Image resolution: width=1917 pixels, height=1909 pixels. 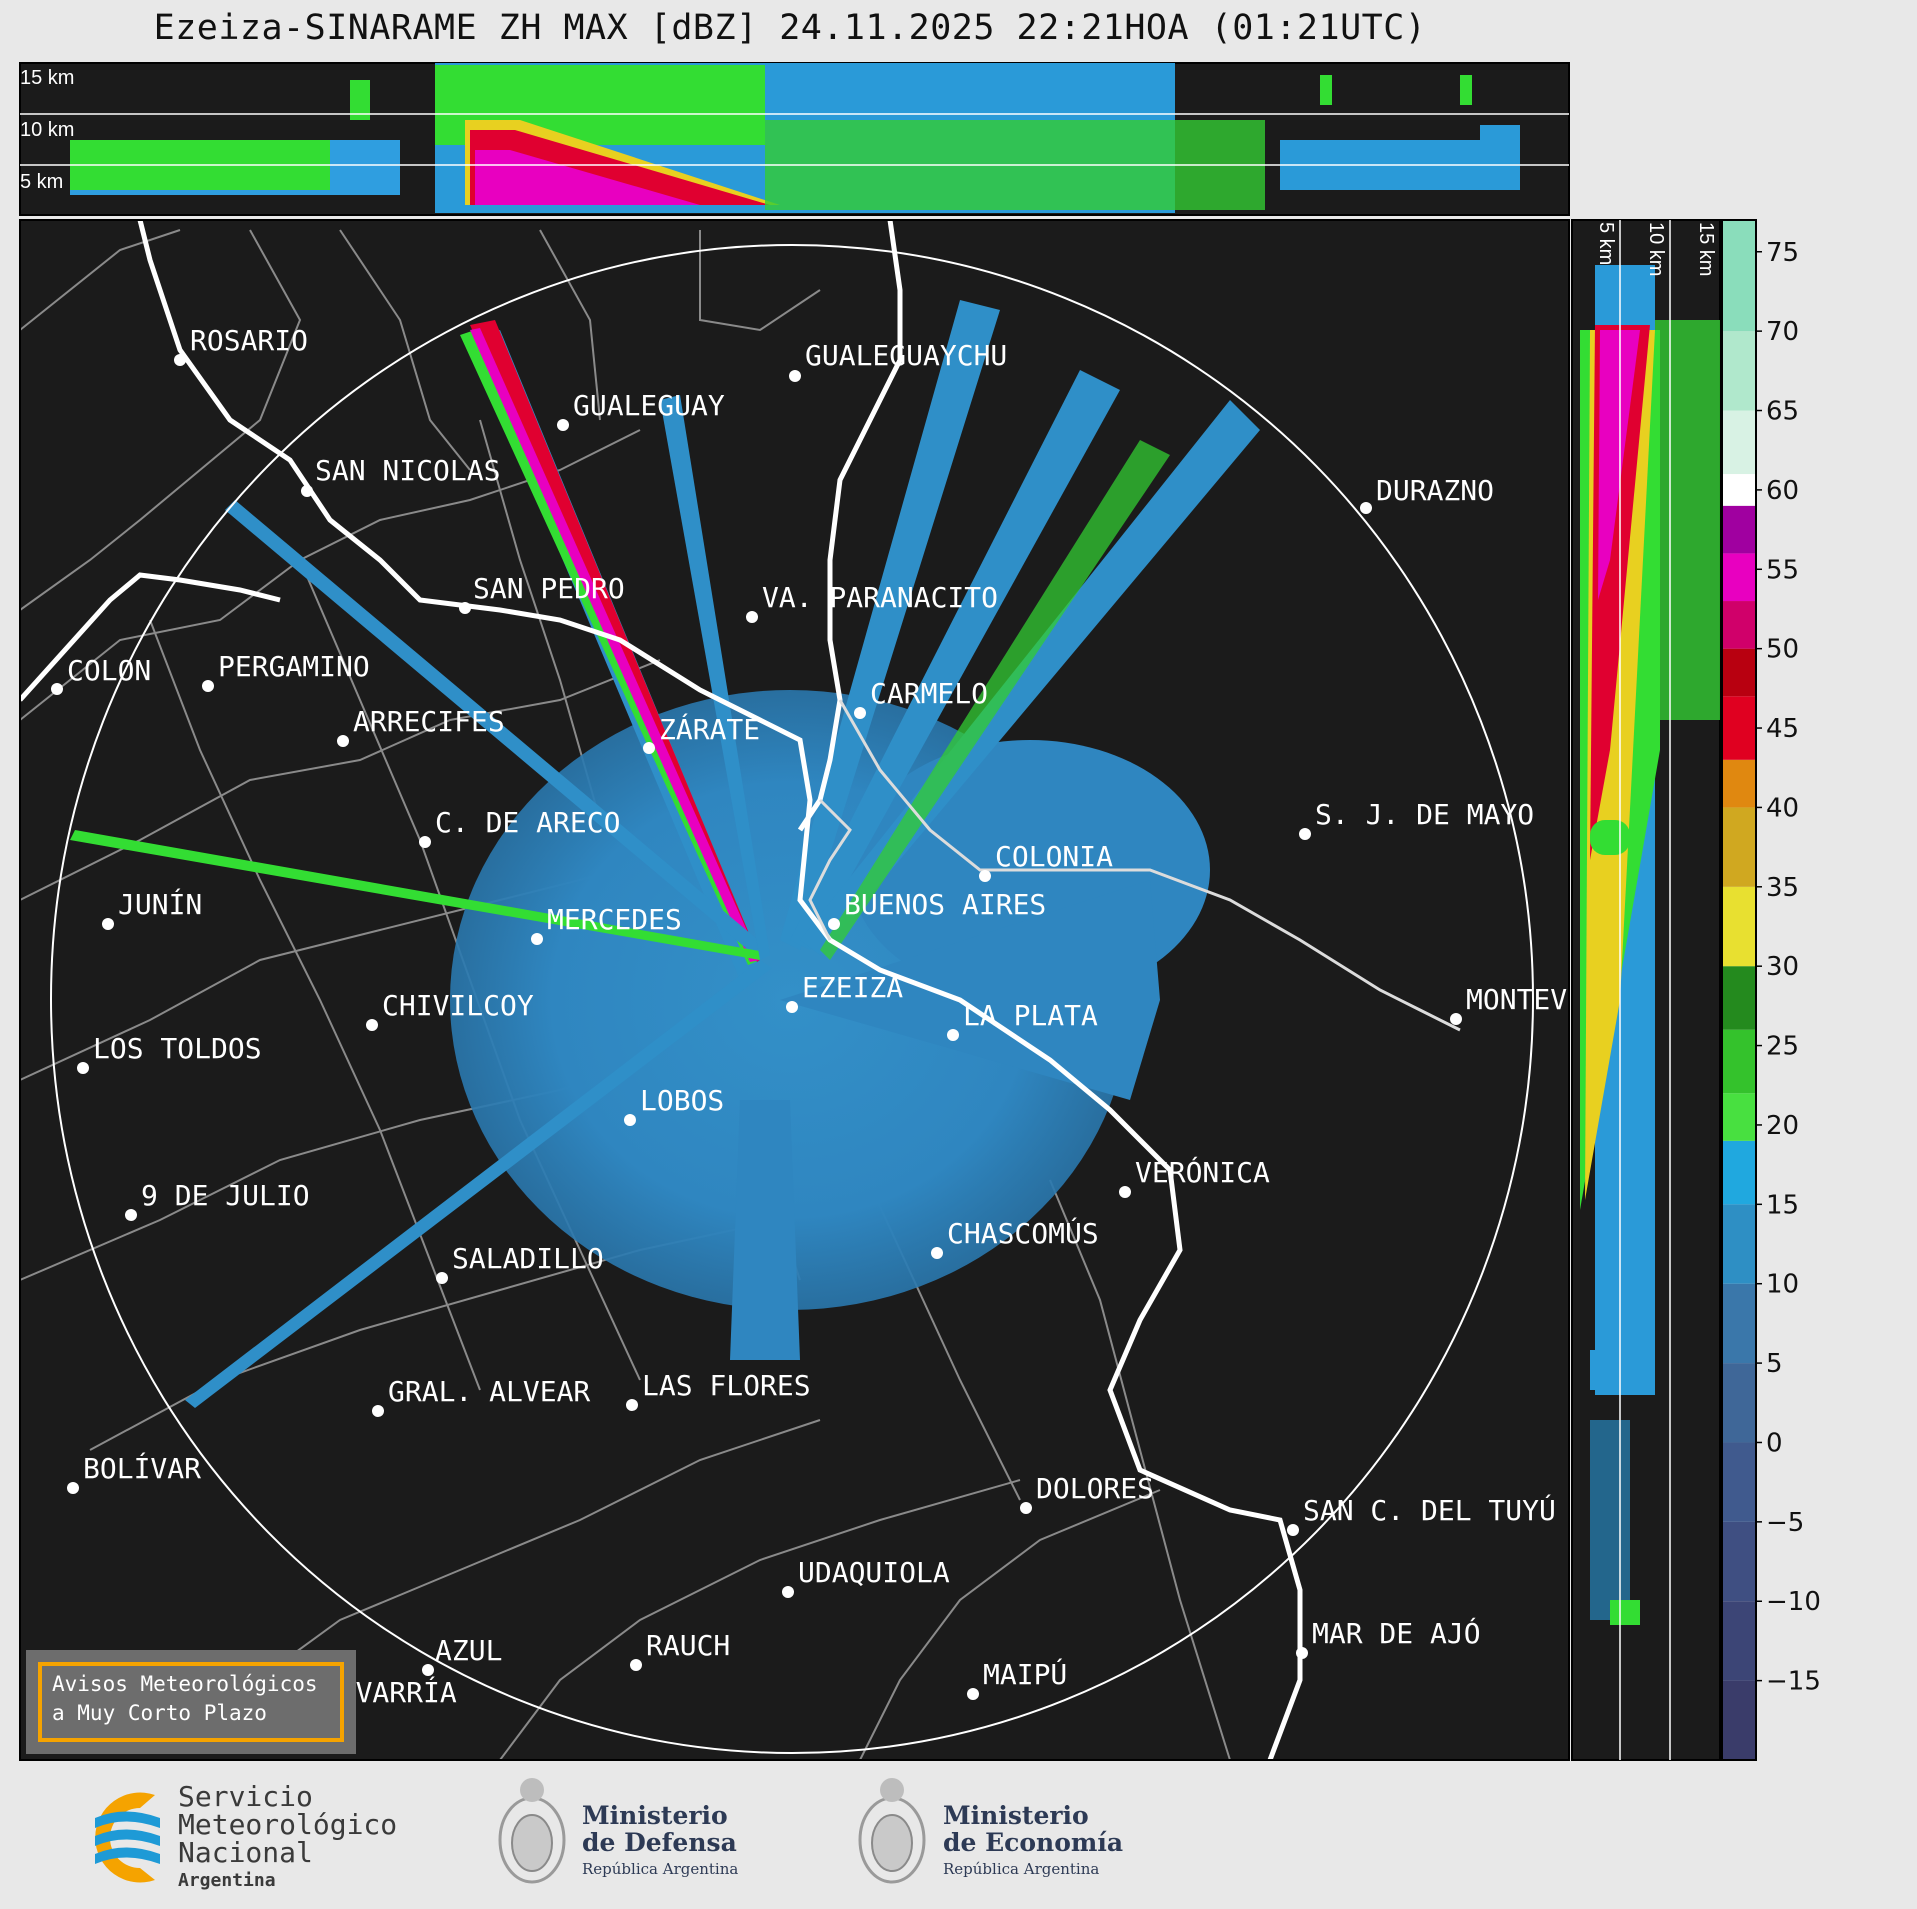 I want to click on city-label: RAUCH, so click(x=688, y=1645).